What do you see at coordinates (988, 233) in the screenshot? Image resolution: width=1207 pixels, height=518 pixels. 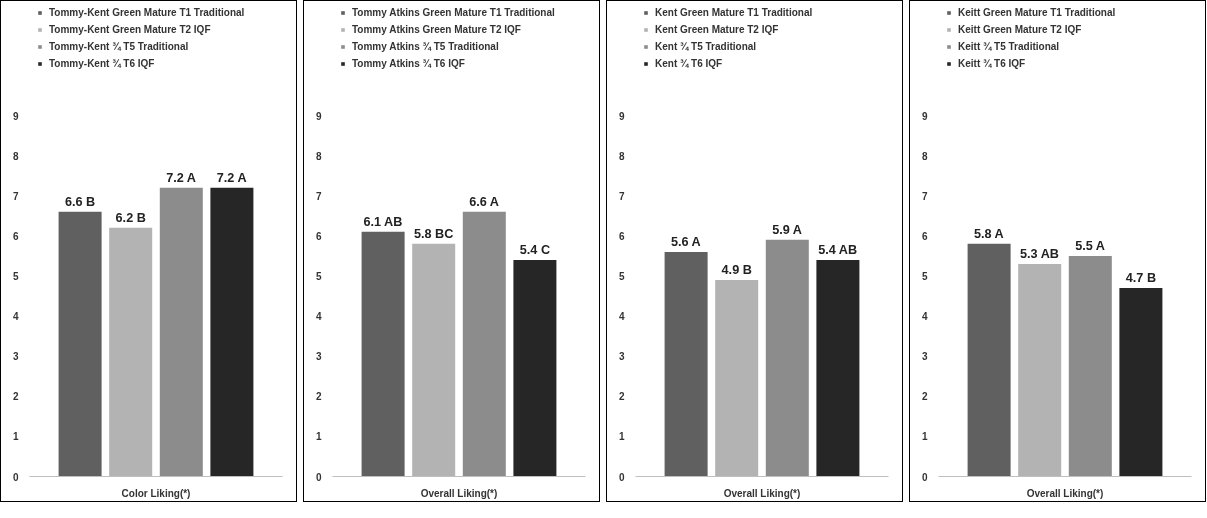 I see `data-label: 5.8 A` at bounding box center [988, 233].